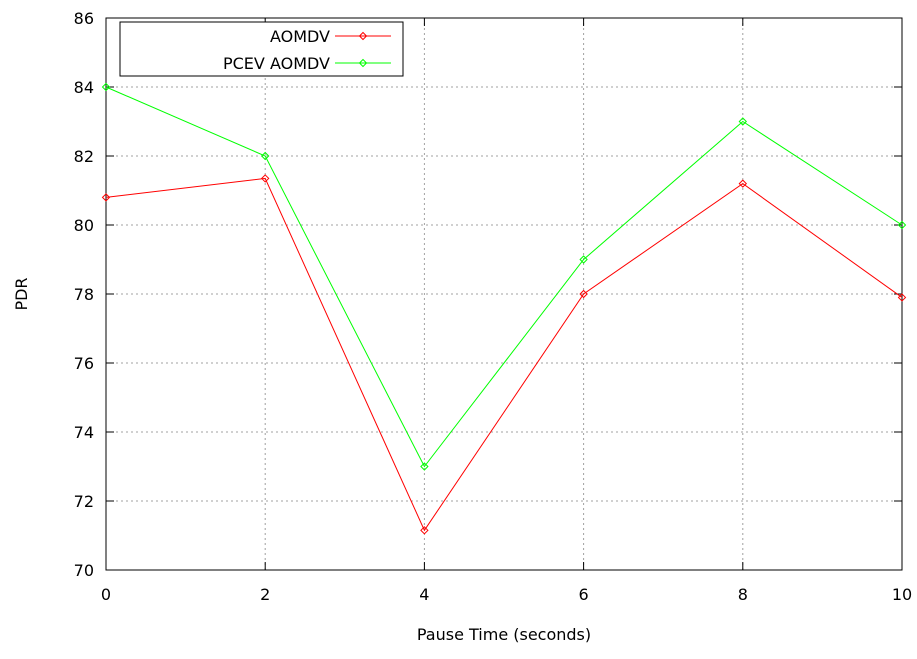  Describe the element at coordinates (584, 594) in the screenshot. I see `x-tick-label: 6` at that location.